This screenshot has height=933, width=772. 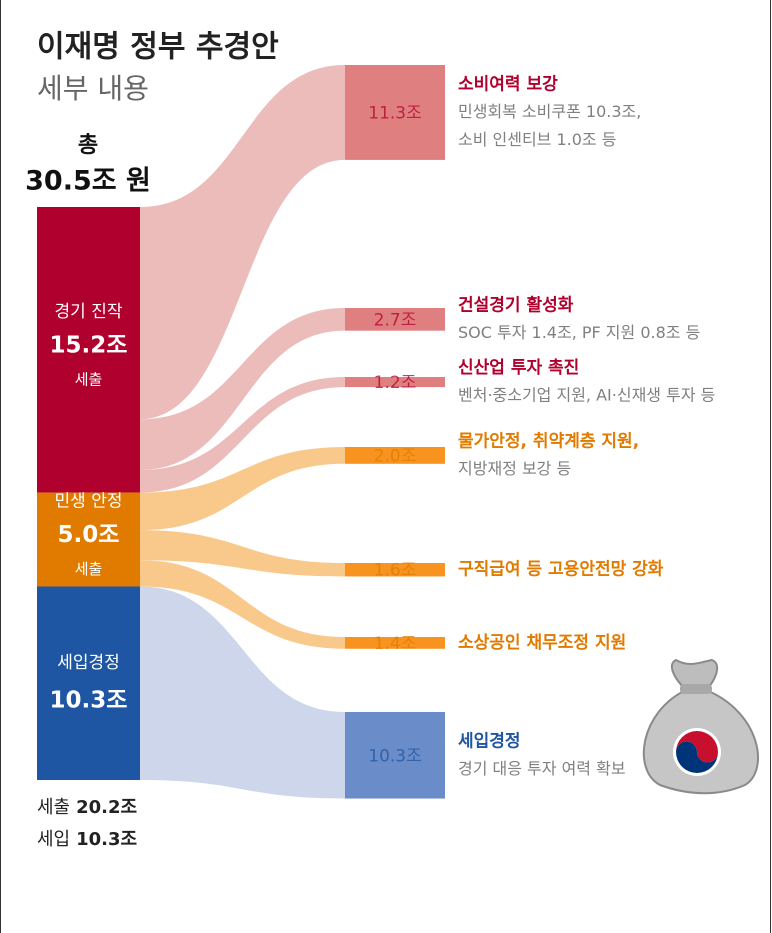 I want to click on target-title: 소비여력 보강, so click(x=508, y=84).